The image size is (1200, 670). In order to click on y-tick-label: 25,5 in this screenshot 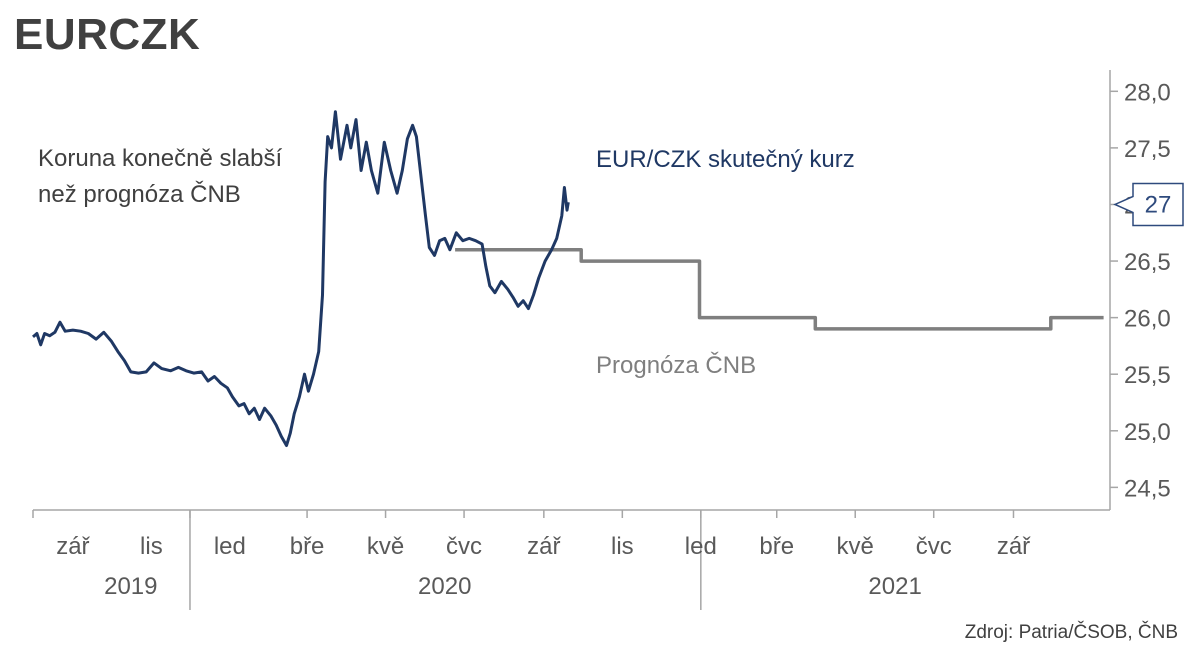, I will do `click(1147, 375)`.